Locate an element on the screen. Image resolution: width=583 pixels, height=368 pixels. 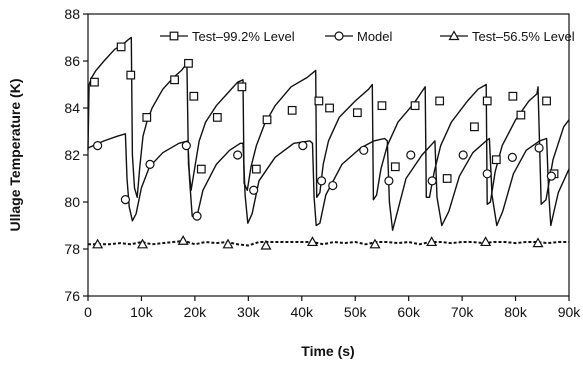
y-tick-label: 78 is located at coordinates (72, 249).